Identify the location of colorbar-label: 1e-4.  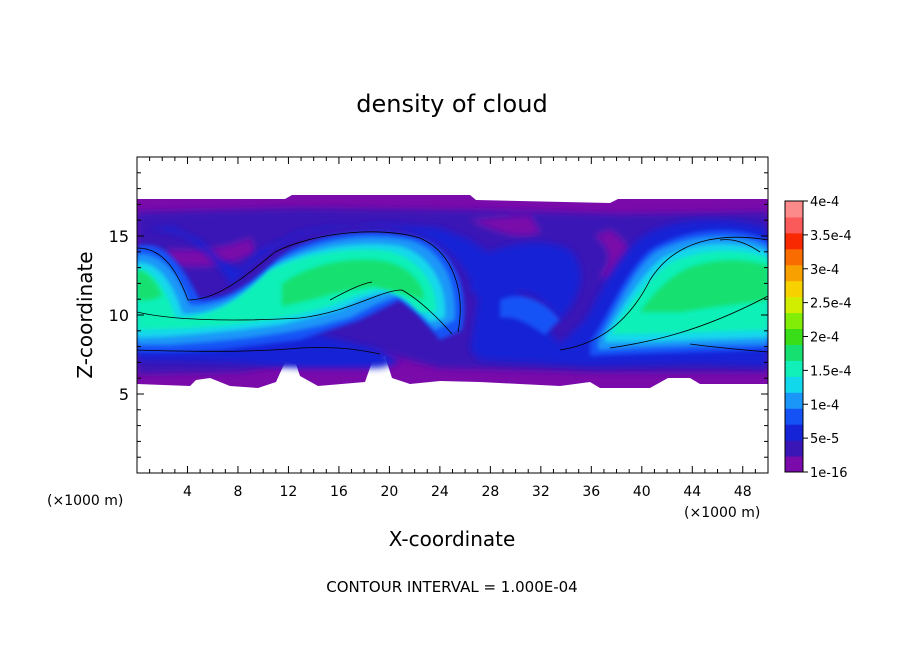
(824, 405).